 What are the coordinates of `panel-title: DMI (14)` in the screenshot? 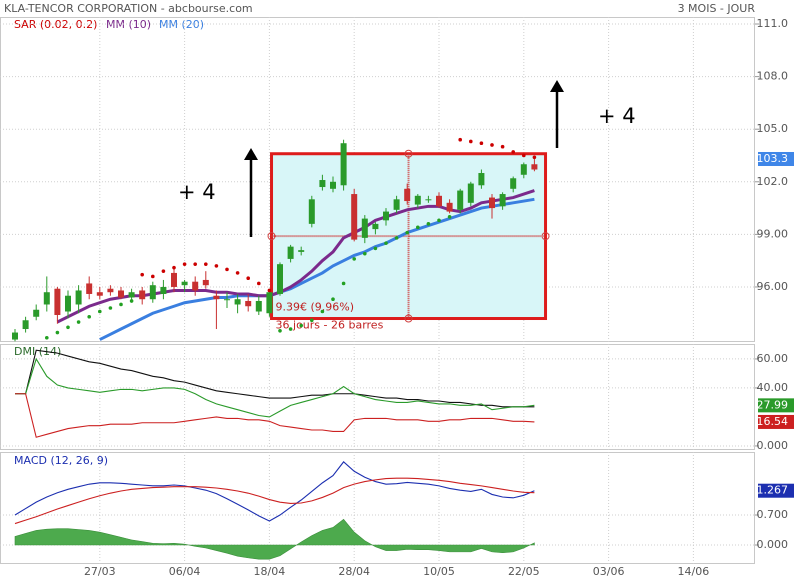 It's located at (37, 351).